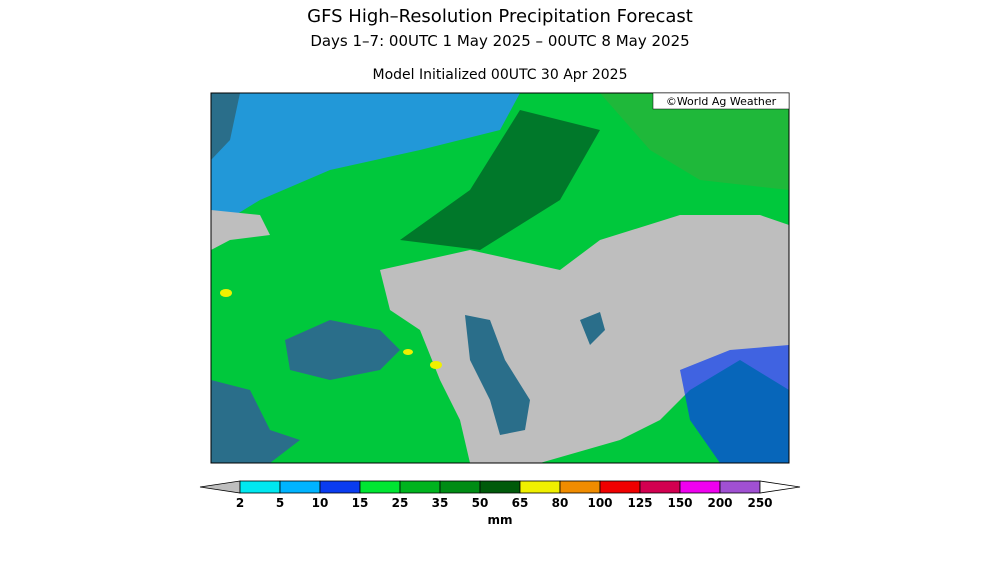 This screenshot has height=566, width=1000. I want to click on colorbar-tick-label: 150, so click(679, 503).